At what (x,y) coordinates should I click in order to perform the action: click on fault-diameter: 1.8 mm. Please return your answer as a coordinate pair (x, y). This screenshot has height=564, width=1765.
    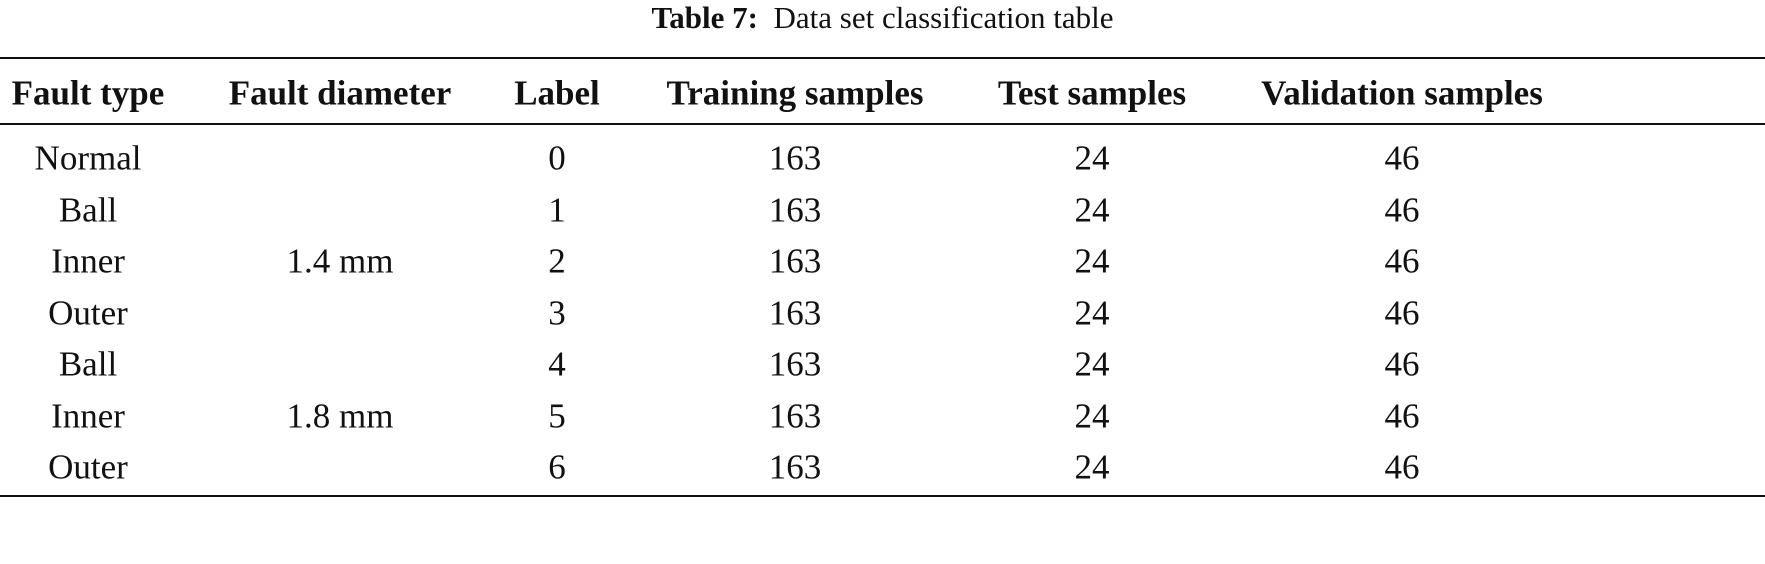
    Looking at the image, I should click on (340, 415).